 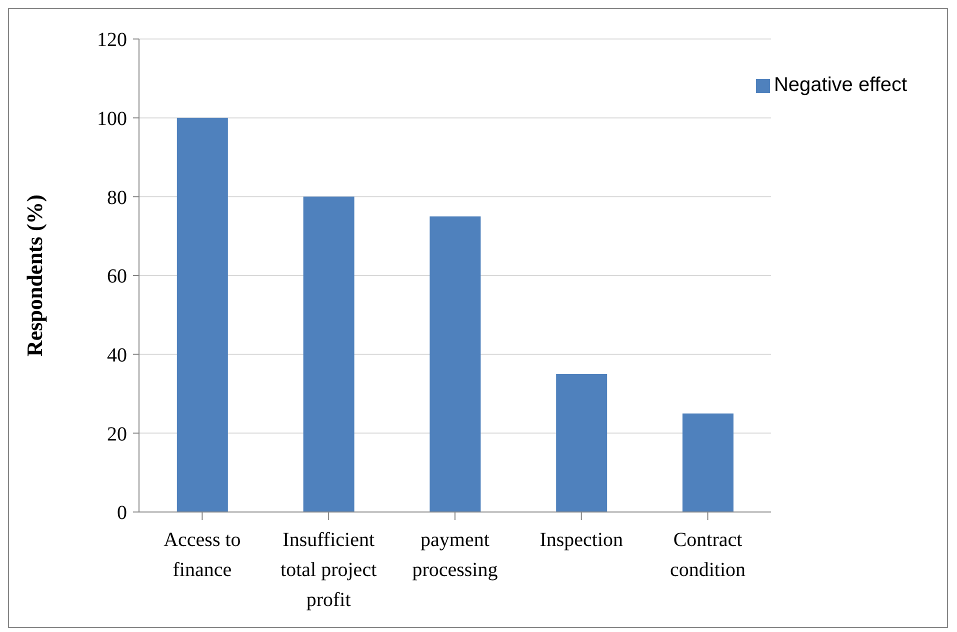 What do you see at coordinates (708, 555) in the screenshot?
I see `x-tick-label: Contract condition` at bounding box center [708, 555].